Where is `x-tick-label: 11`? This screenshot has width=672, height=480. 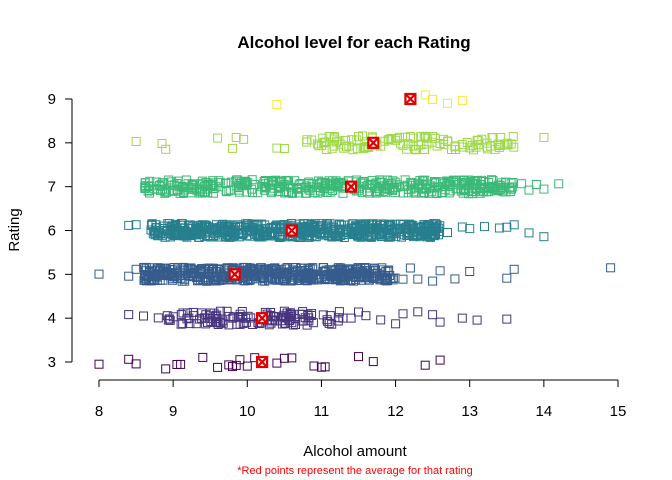 x-tick-label: 11 is located at coordinates (322, 411).